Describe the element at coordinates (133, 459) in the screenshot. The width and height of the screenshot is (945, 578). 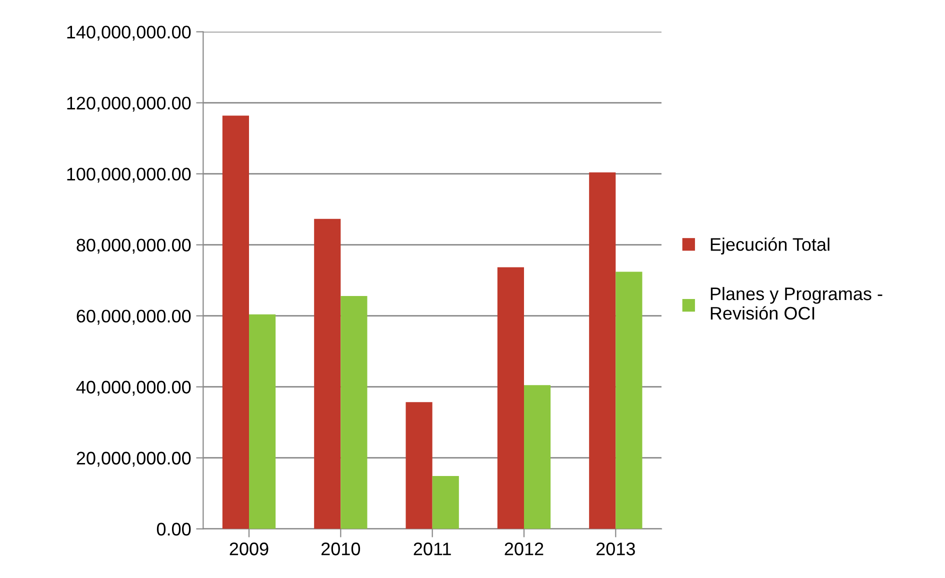
I see `y-tick-label: 20,000,000.00` at that location.